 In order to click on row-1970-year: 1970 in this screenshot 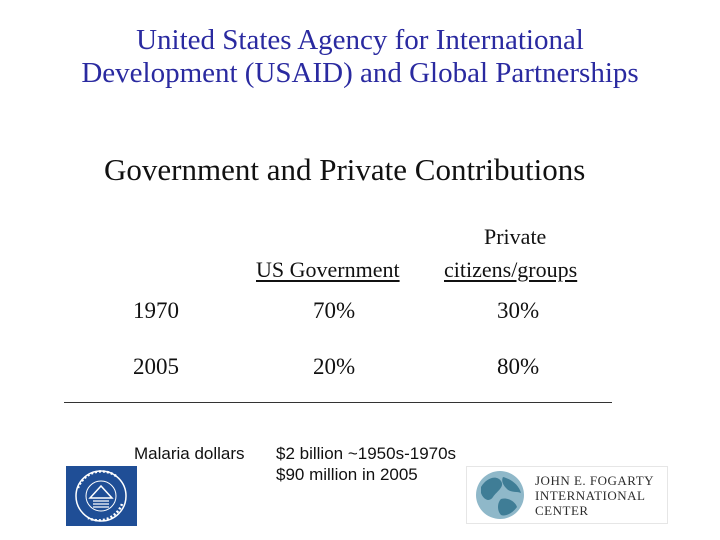, I will do `click(156, 310)`.